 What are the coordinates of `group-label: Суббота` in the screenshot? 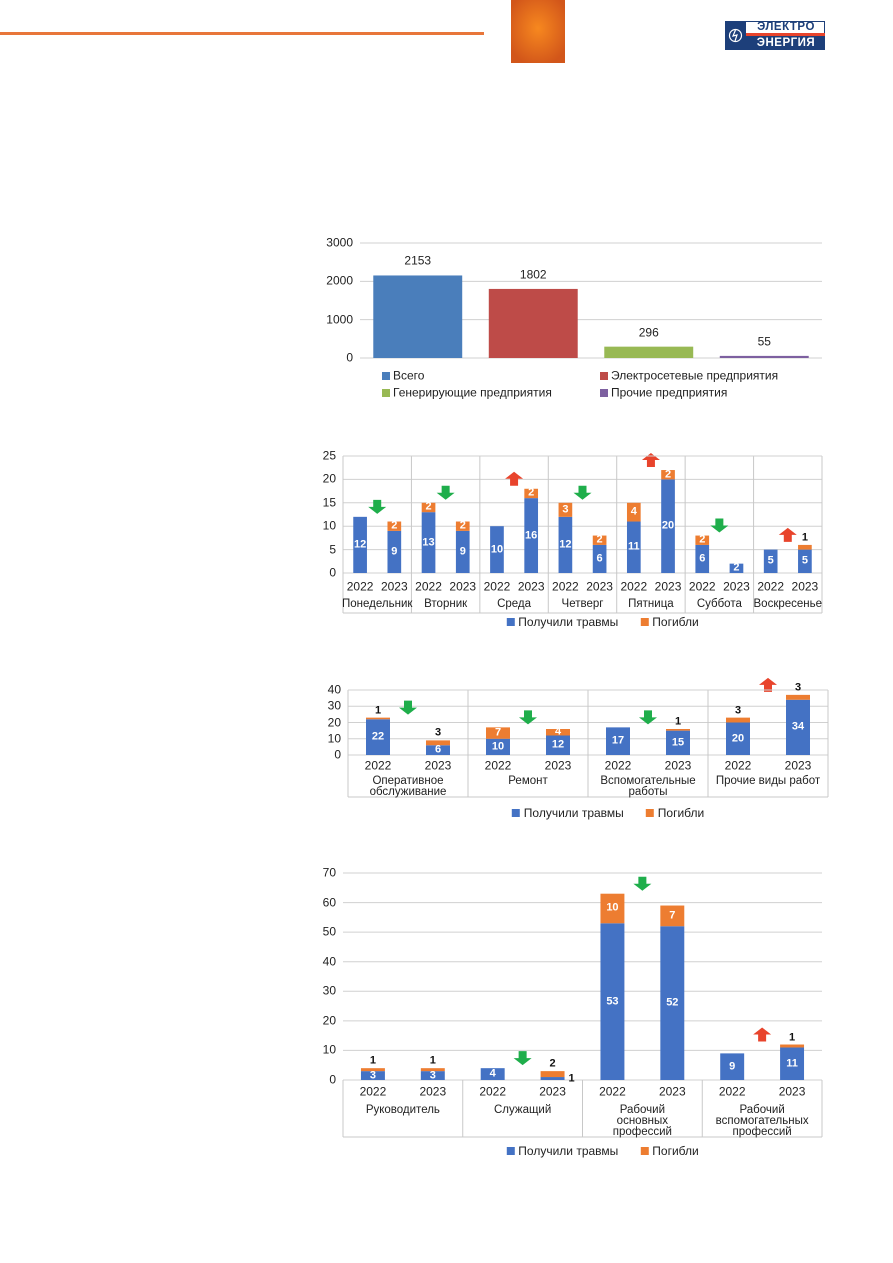 It's located at (719, 604).